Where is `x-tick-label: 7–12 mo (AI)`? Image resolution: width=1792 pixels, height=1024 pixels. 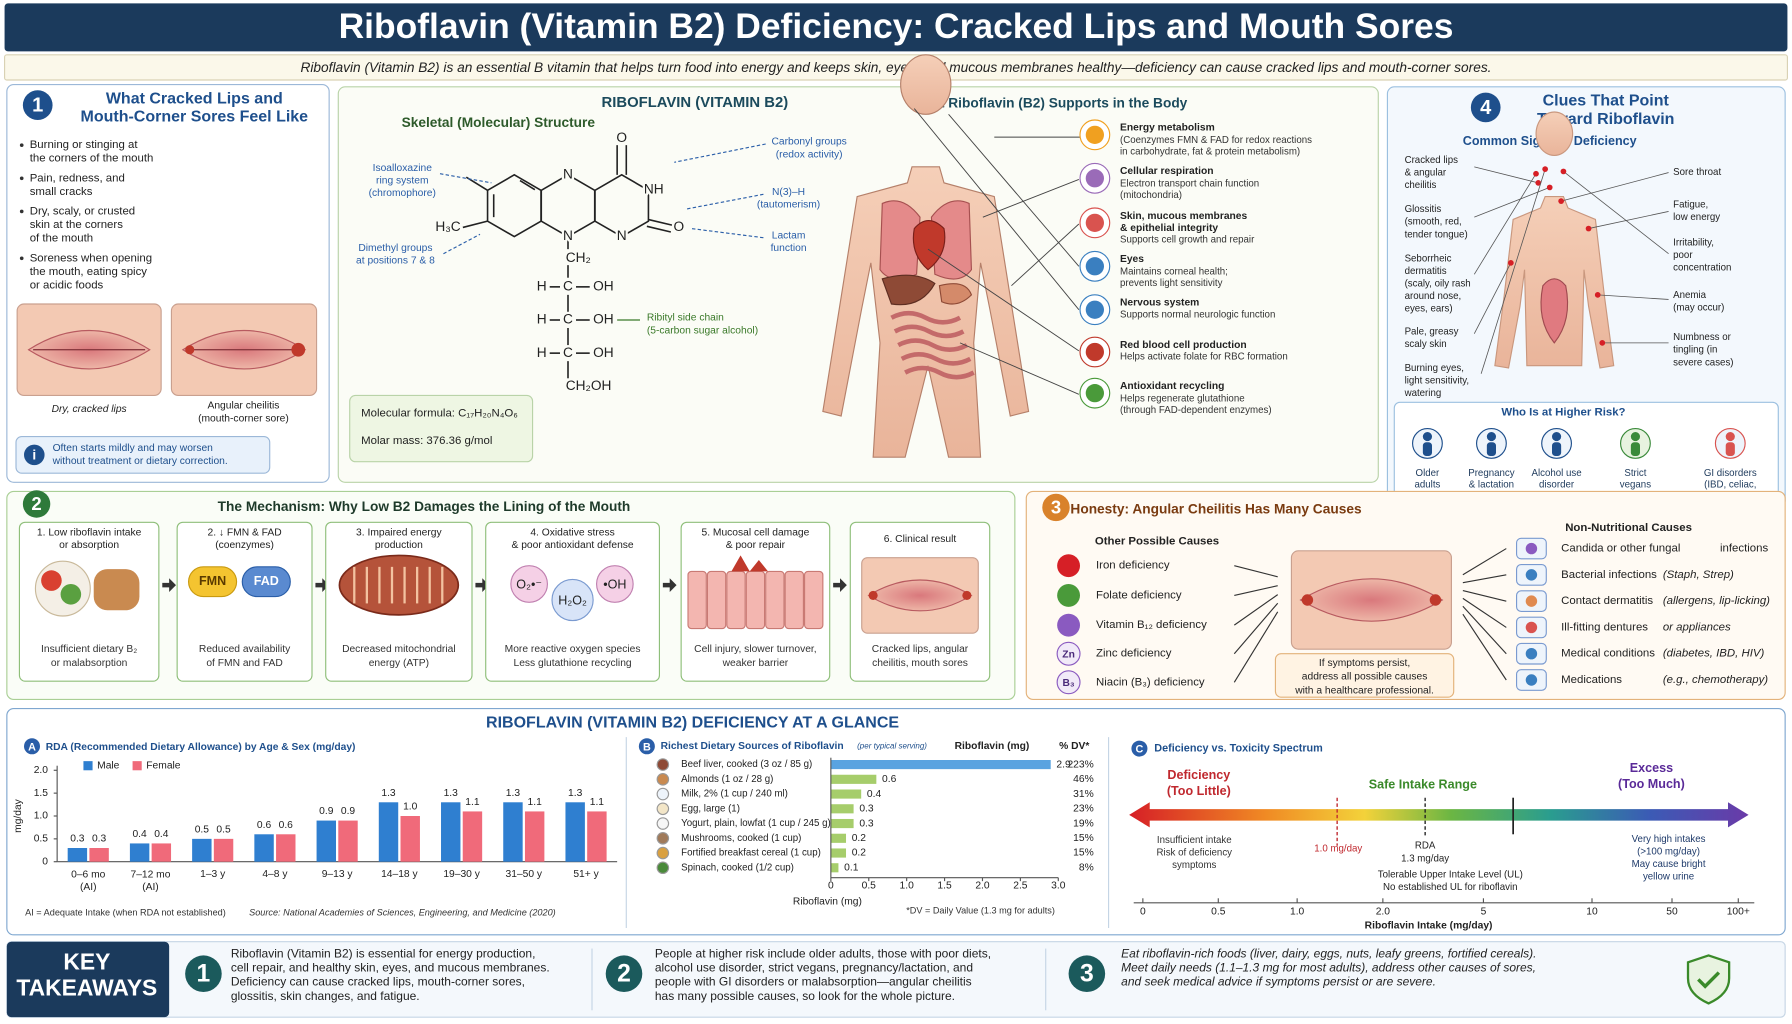
x-tick-label: 7–12 mo (AI) is located at coordinates (150, 881).